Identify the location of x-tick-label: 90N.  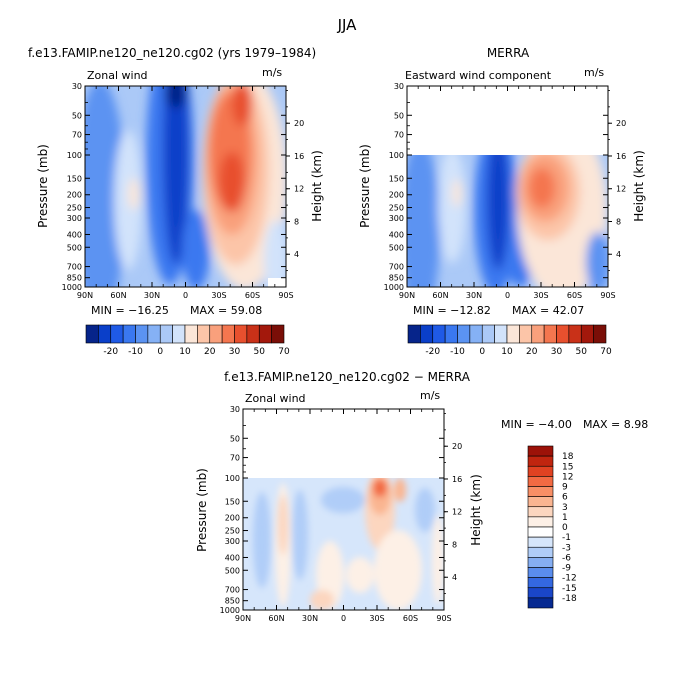
(243, 618).